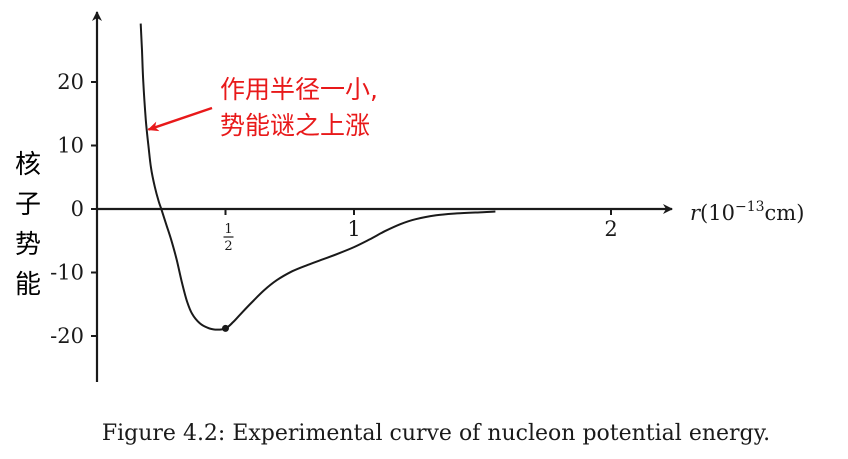  I want to click on x-tick-label: 2, so click(610, 229).